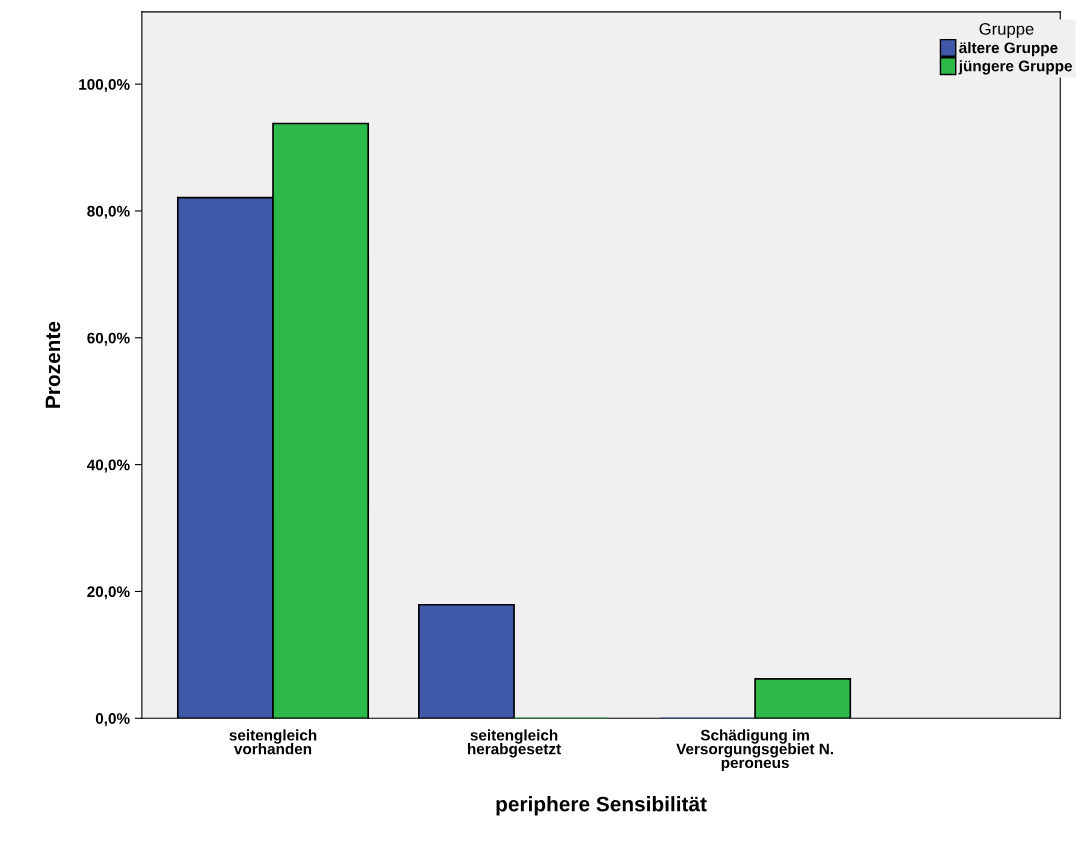 This screenshot has width=1083, height=847. Describe the element at coordinates (514, 743) in the screenshot. I see `x-tick-label: seitengleich herabgesetzt` at that location.